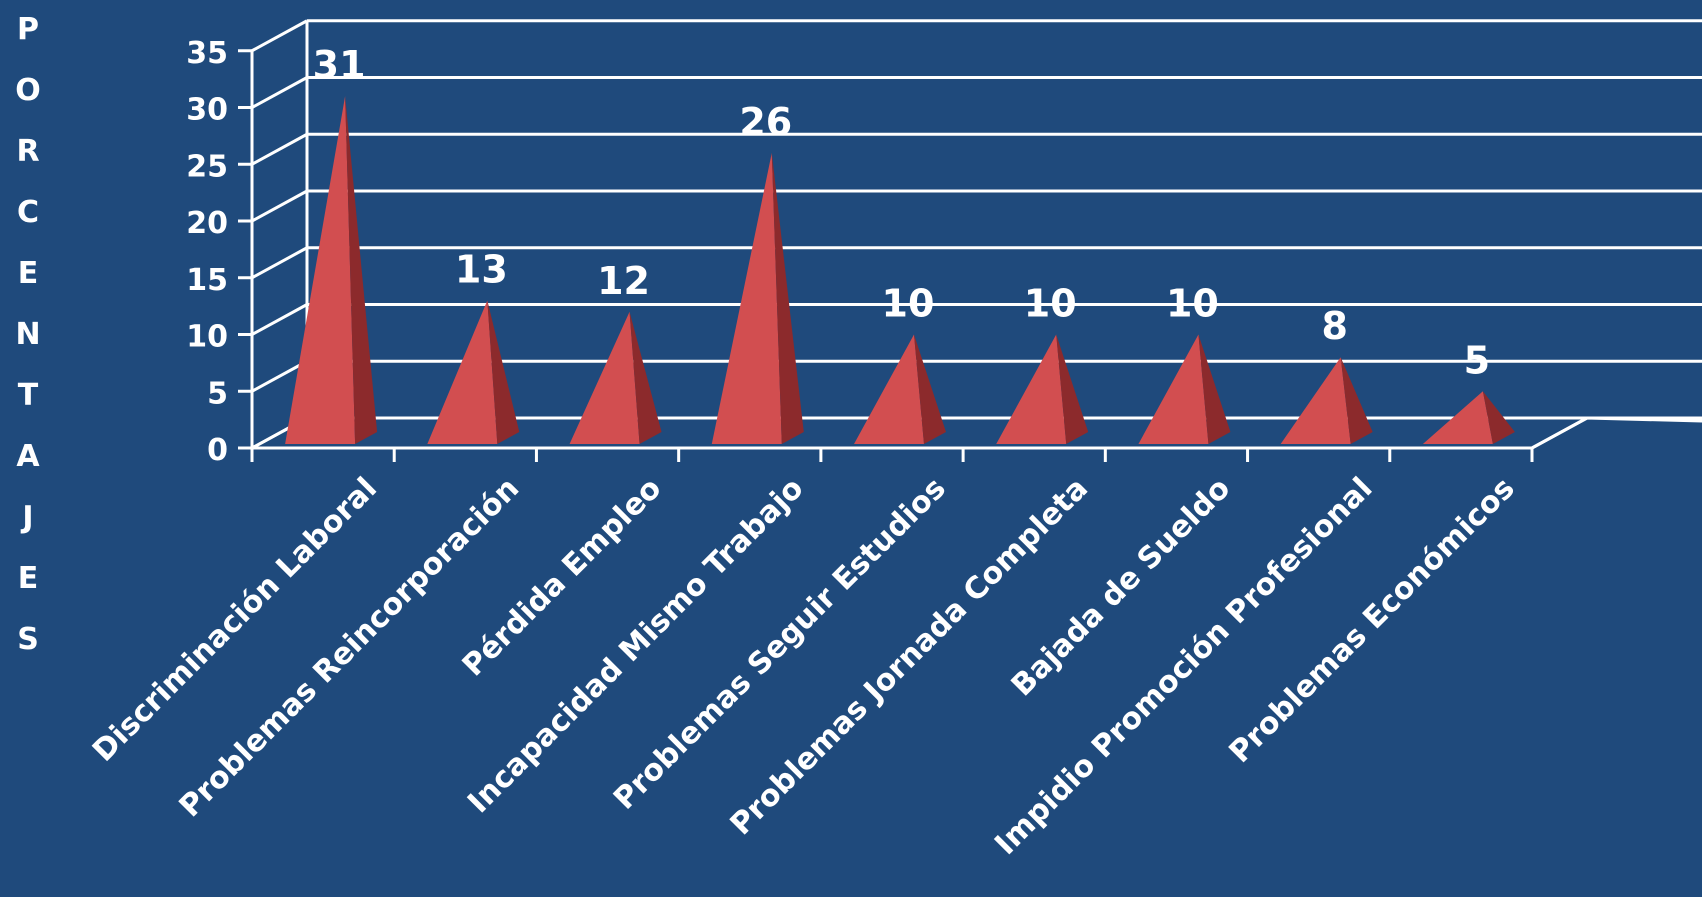 This screenshot has width=1702, height=897. I want to click on y-tick-label: 15, so click(207, 280).